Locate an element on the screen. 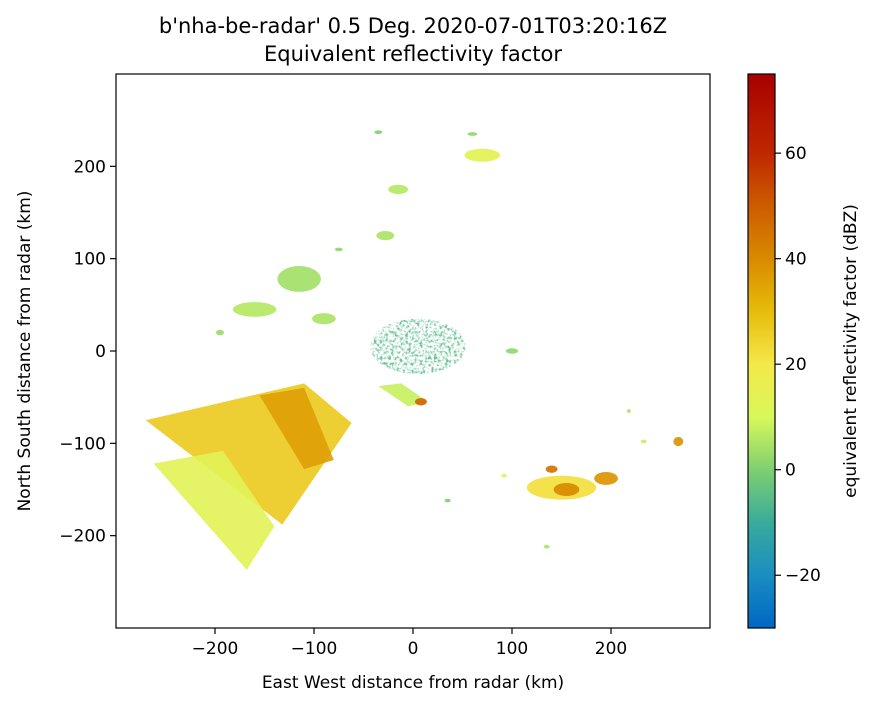 This screenshot has height=706, width=877. echo-southeast-east-cell is located at coordinates (606, 478).